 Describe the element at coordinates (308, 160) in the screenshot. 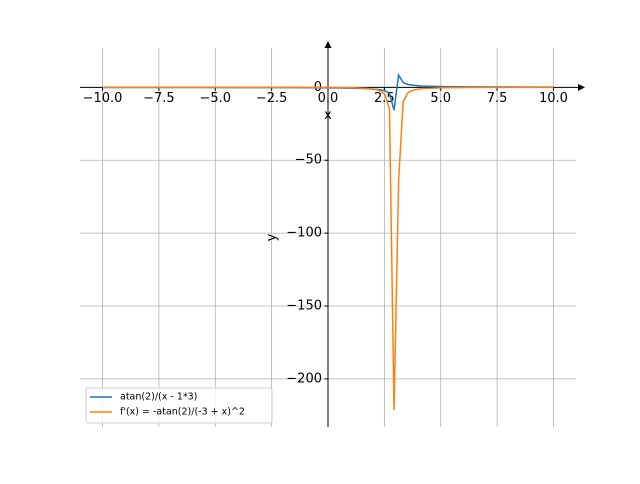

I see `y-tick-label: −50` at that location.